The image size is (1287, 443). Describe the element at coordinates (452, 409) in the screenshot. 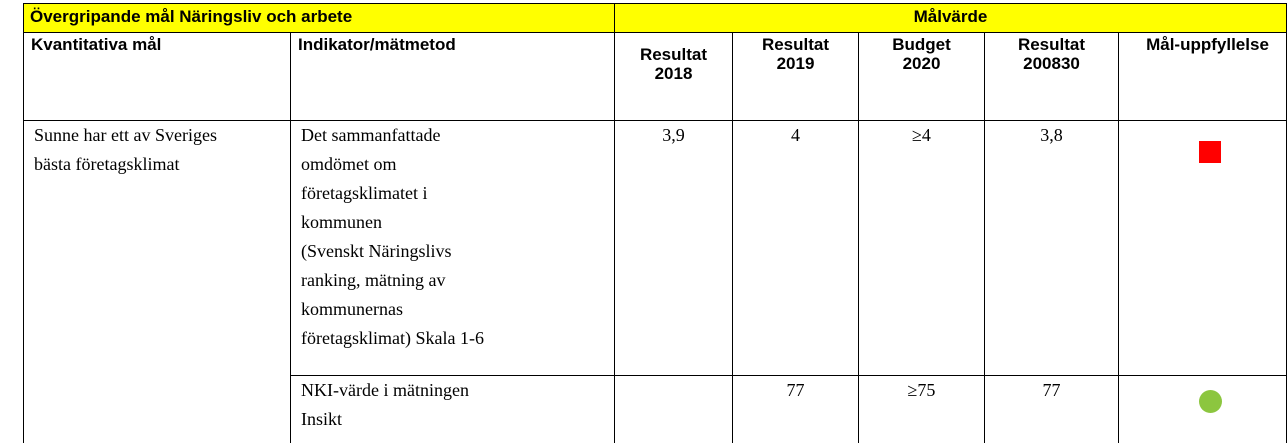

I see `indicator: NKI-värde i mätningen Insikt` at that location.